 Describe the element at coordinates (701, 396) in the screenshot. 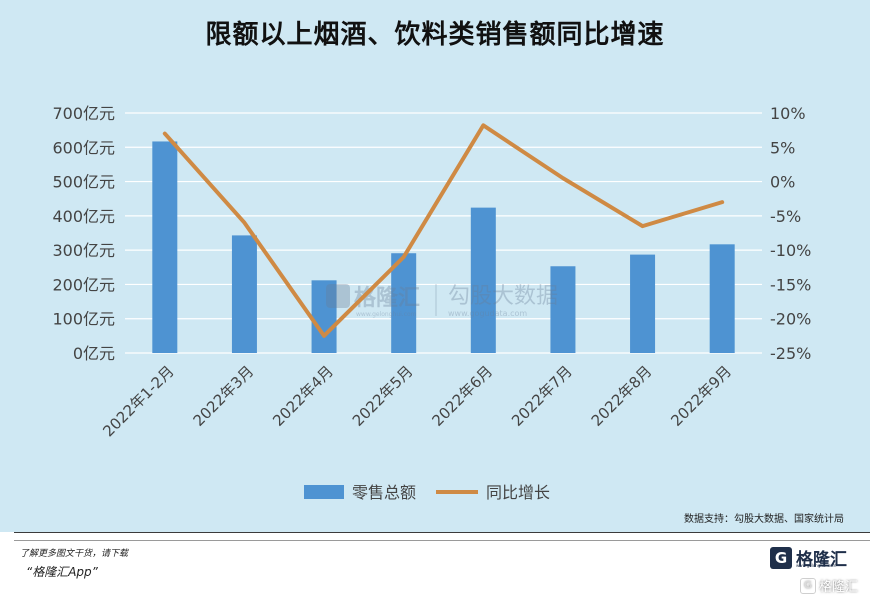

I see `x-tick-label: 2022年9月` at that location.